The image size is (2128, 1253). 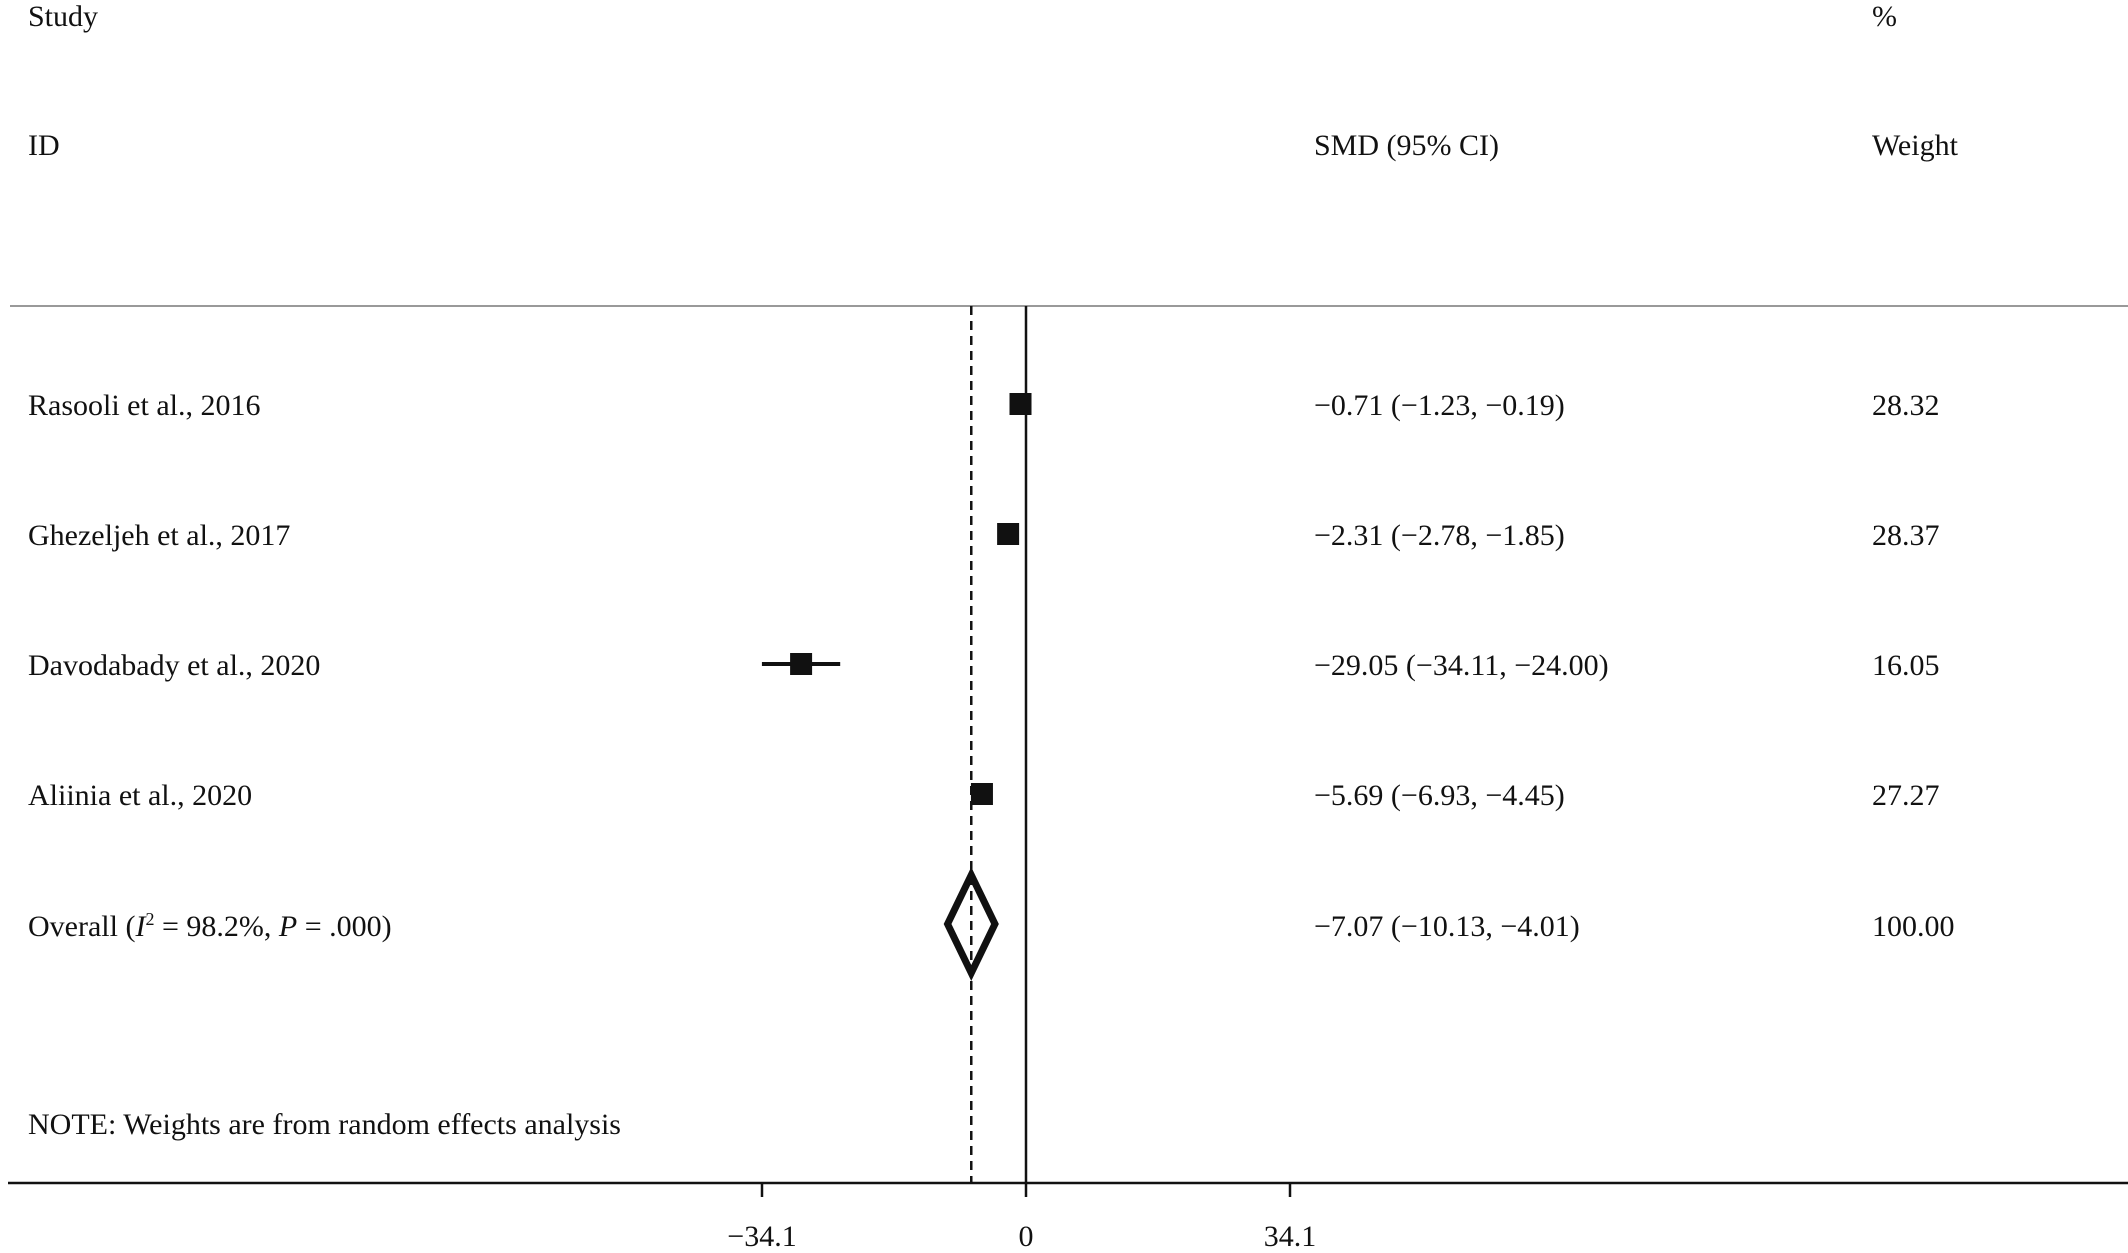 I want to click on study-smd-text: −0.71 (−1.23, −0.19), so click(x=1439, y=405).